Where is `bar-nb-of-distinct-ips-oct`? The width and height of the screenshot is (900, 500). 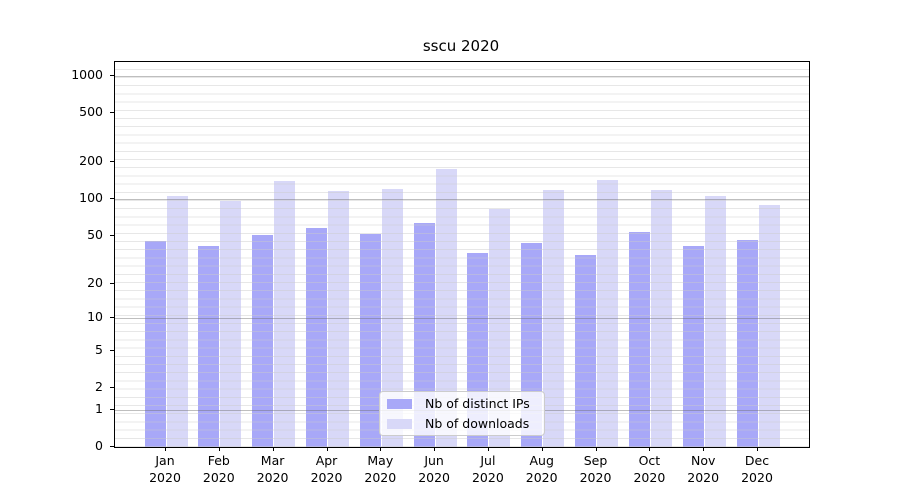 bar-nb-of-distinct-ips-oct is located at coordinates (639, 339).